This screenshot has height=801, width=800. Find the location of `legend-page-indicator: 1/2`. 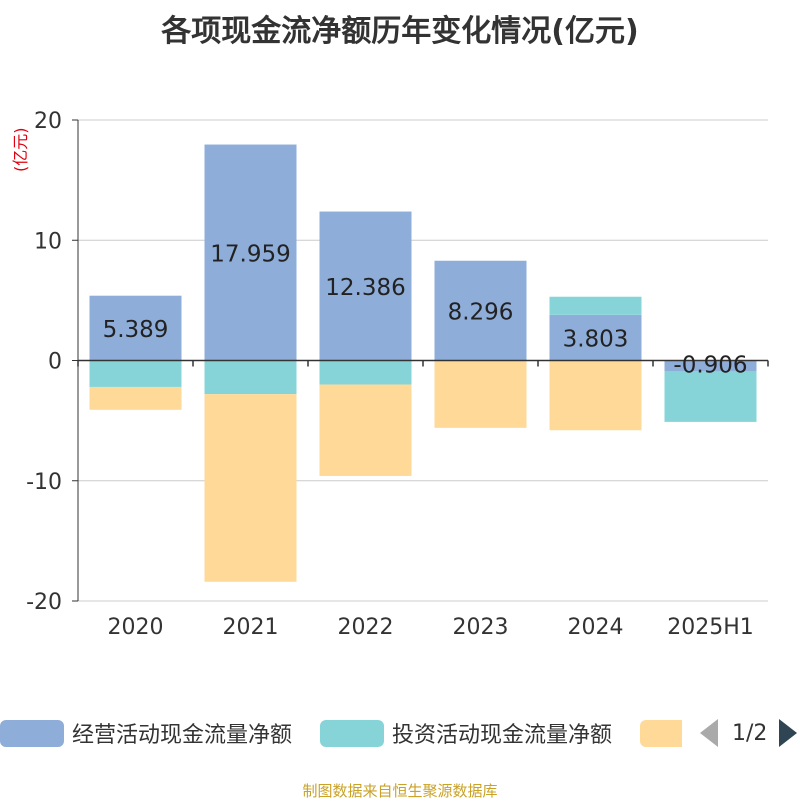

legend-page-indicator: 1/2 is located at coordinates (750, 733).